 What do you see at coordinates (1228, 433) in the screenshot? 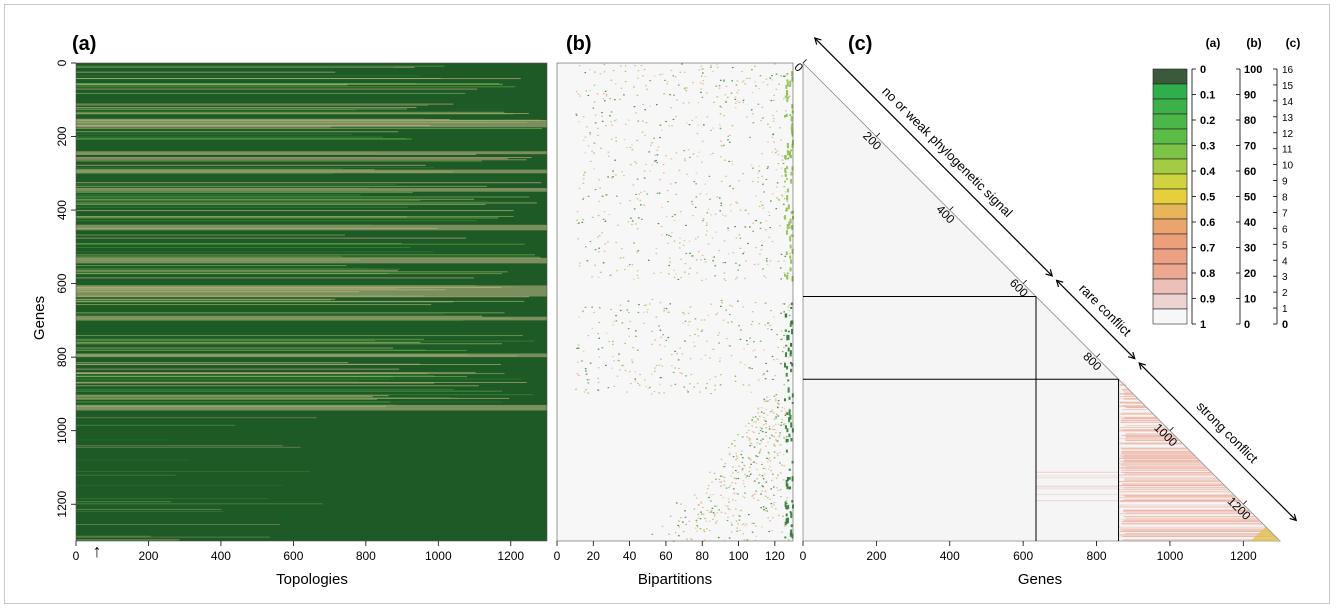
I see `region-label: strong conflict` at bounding box center [1228, 433].